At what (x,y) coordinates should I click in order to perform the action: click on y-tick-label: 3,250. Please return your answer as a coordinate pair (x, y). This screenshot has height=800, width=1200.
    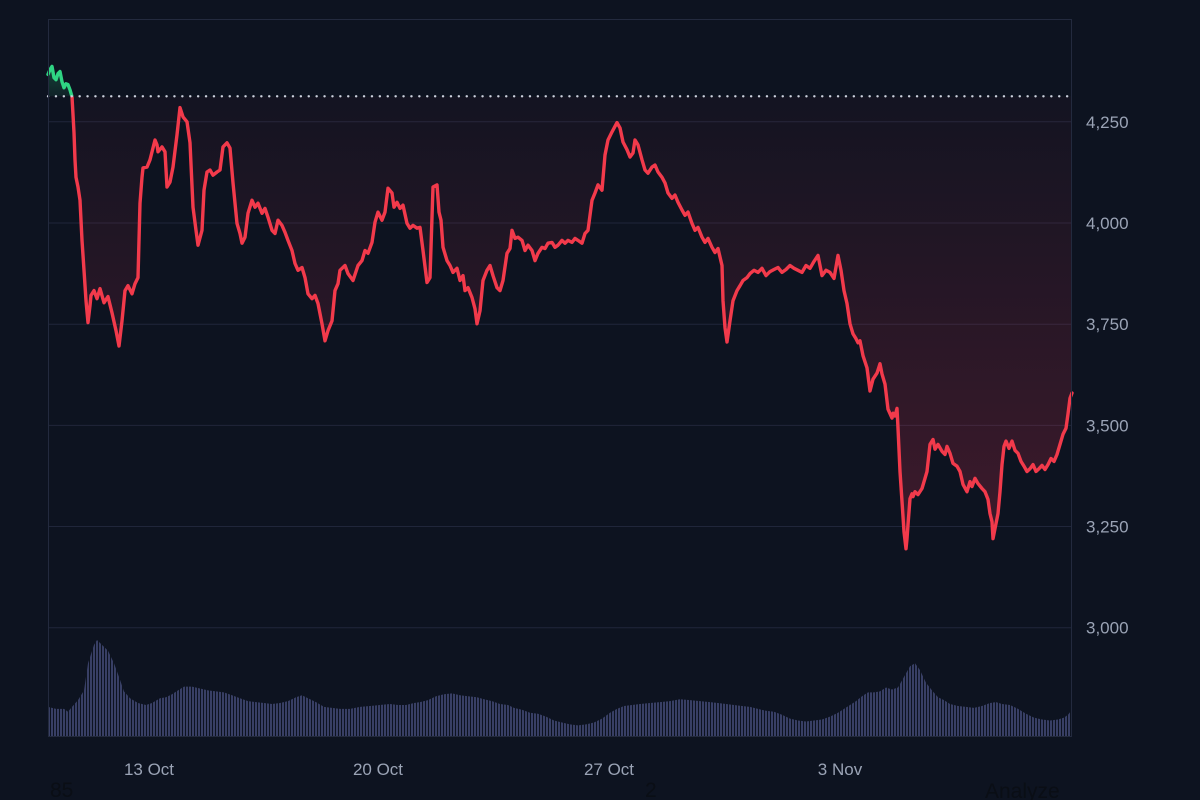
    Looking at the image, I should click on (1107, 527).